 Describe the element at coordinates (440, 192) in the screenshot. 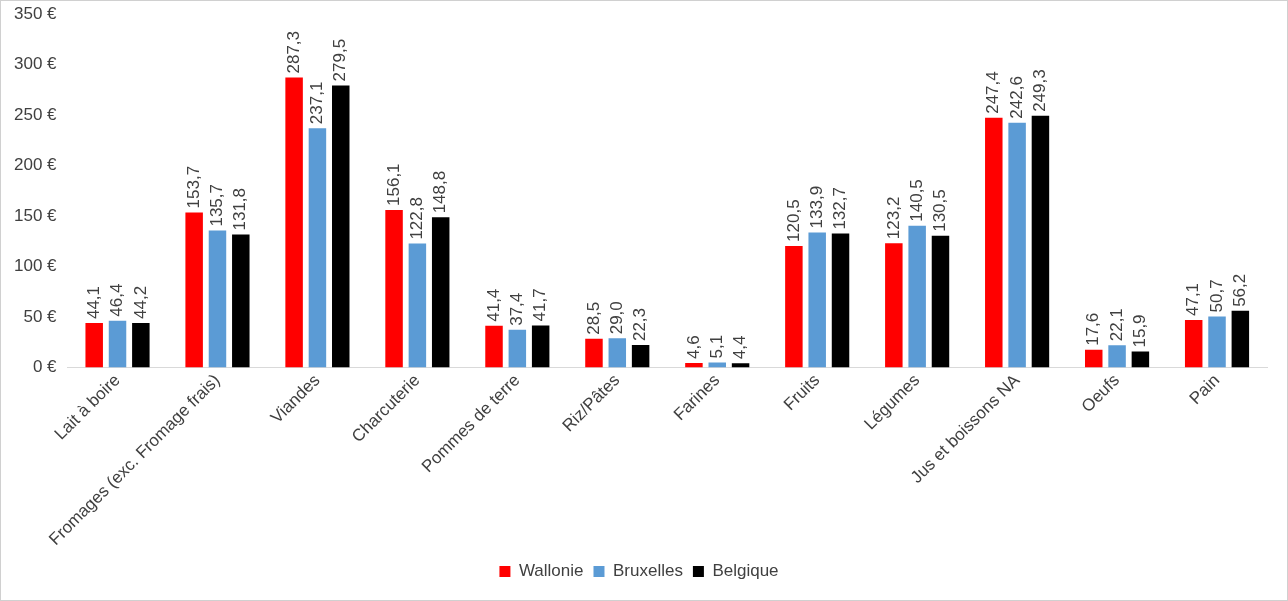

I see `data-label: 148,8` at that location.